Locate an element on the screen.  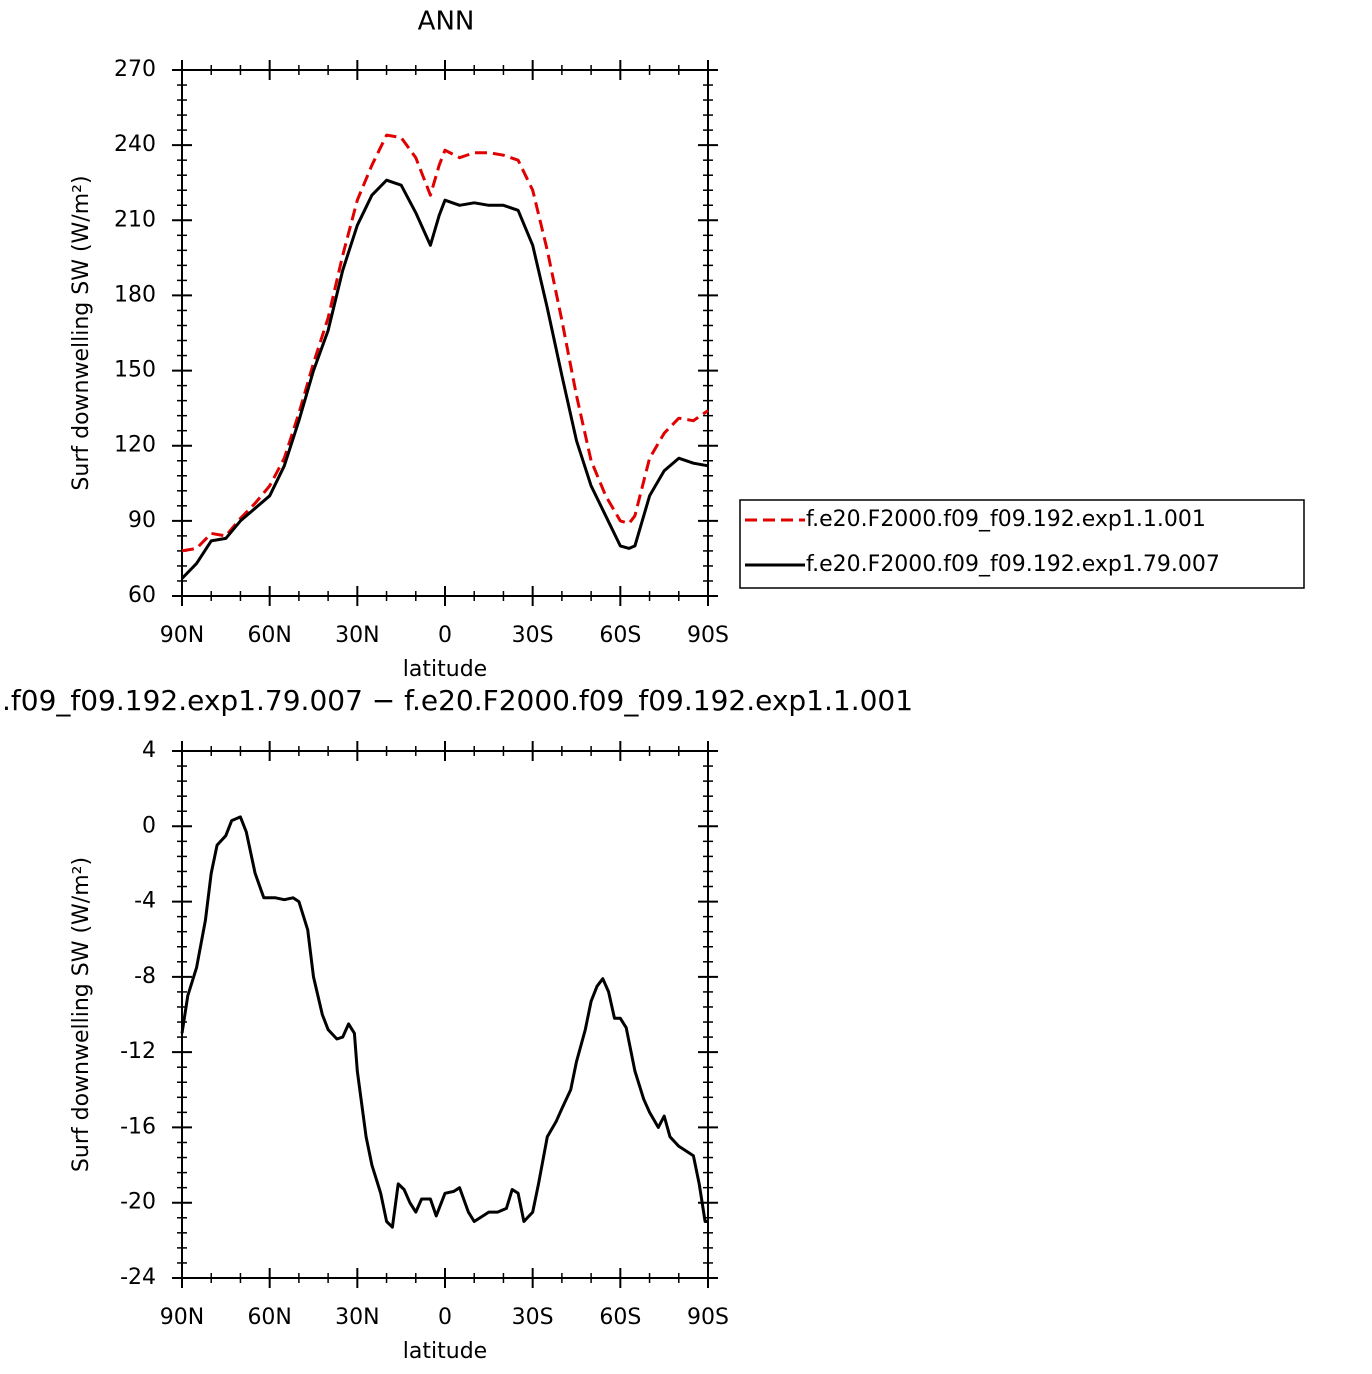
legend-label: f.e20.F2000.f09_f09.192.exp1.1.001 is located at coordinates (1006, 519).